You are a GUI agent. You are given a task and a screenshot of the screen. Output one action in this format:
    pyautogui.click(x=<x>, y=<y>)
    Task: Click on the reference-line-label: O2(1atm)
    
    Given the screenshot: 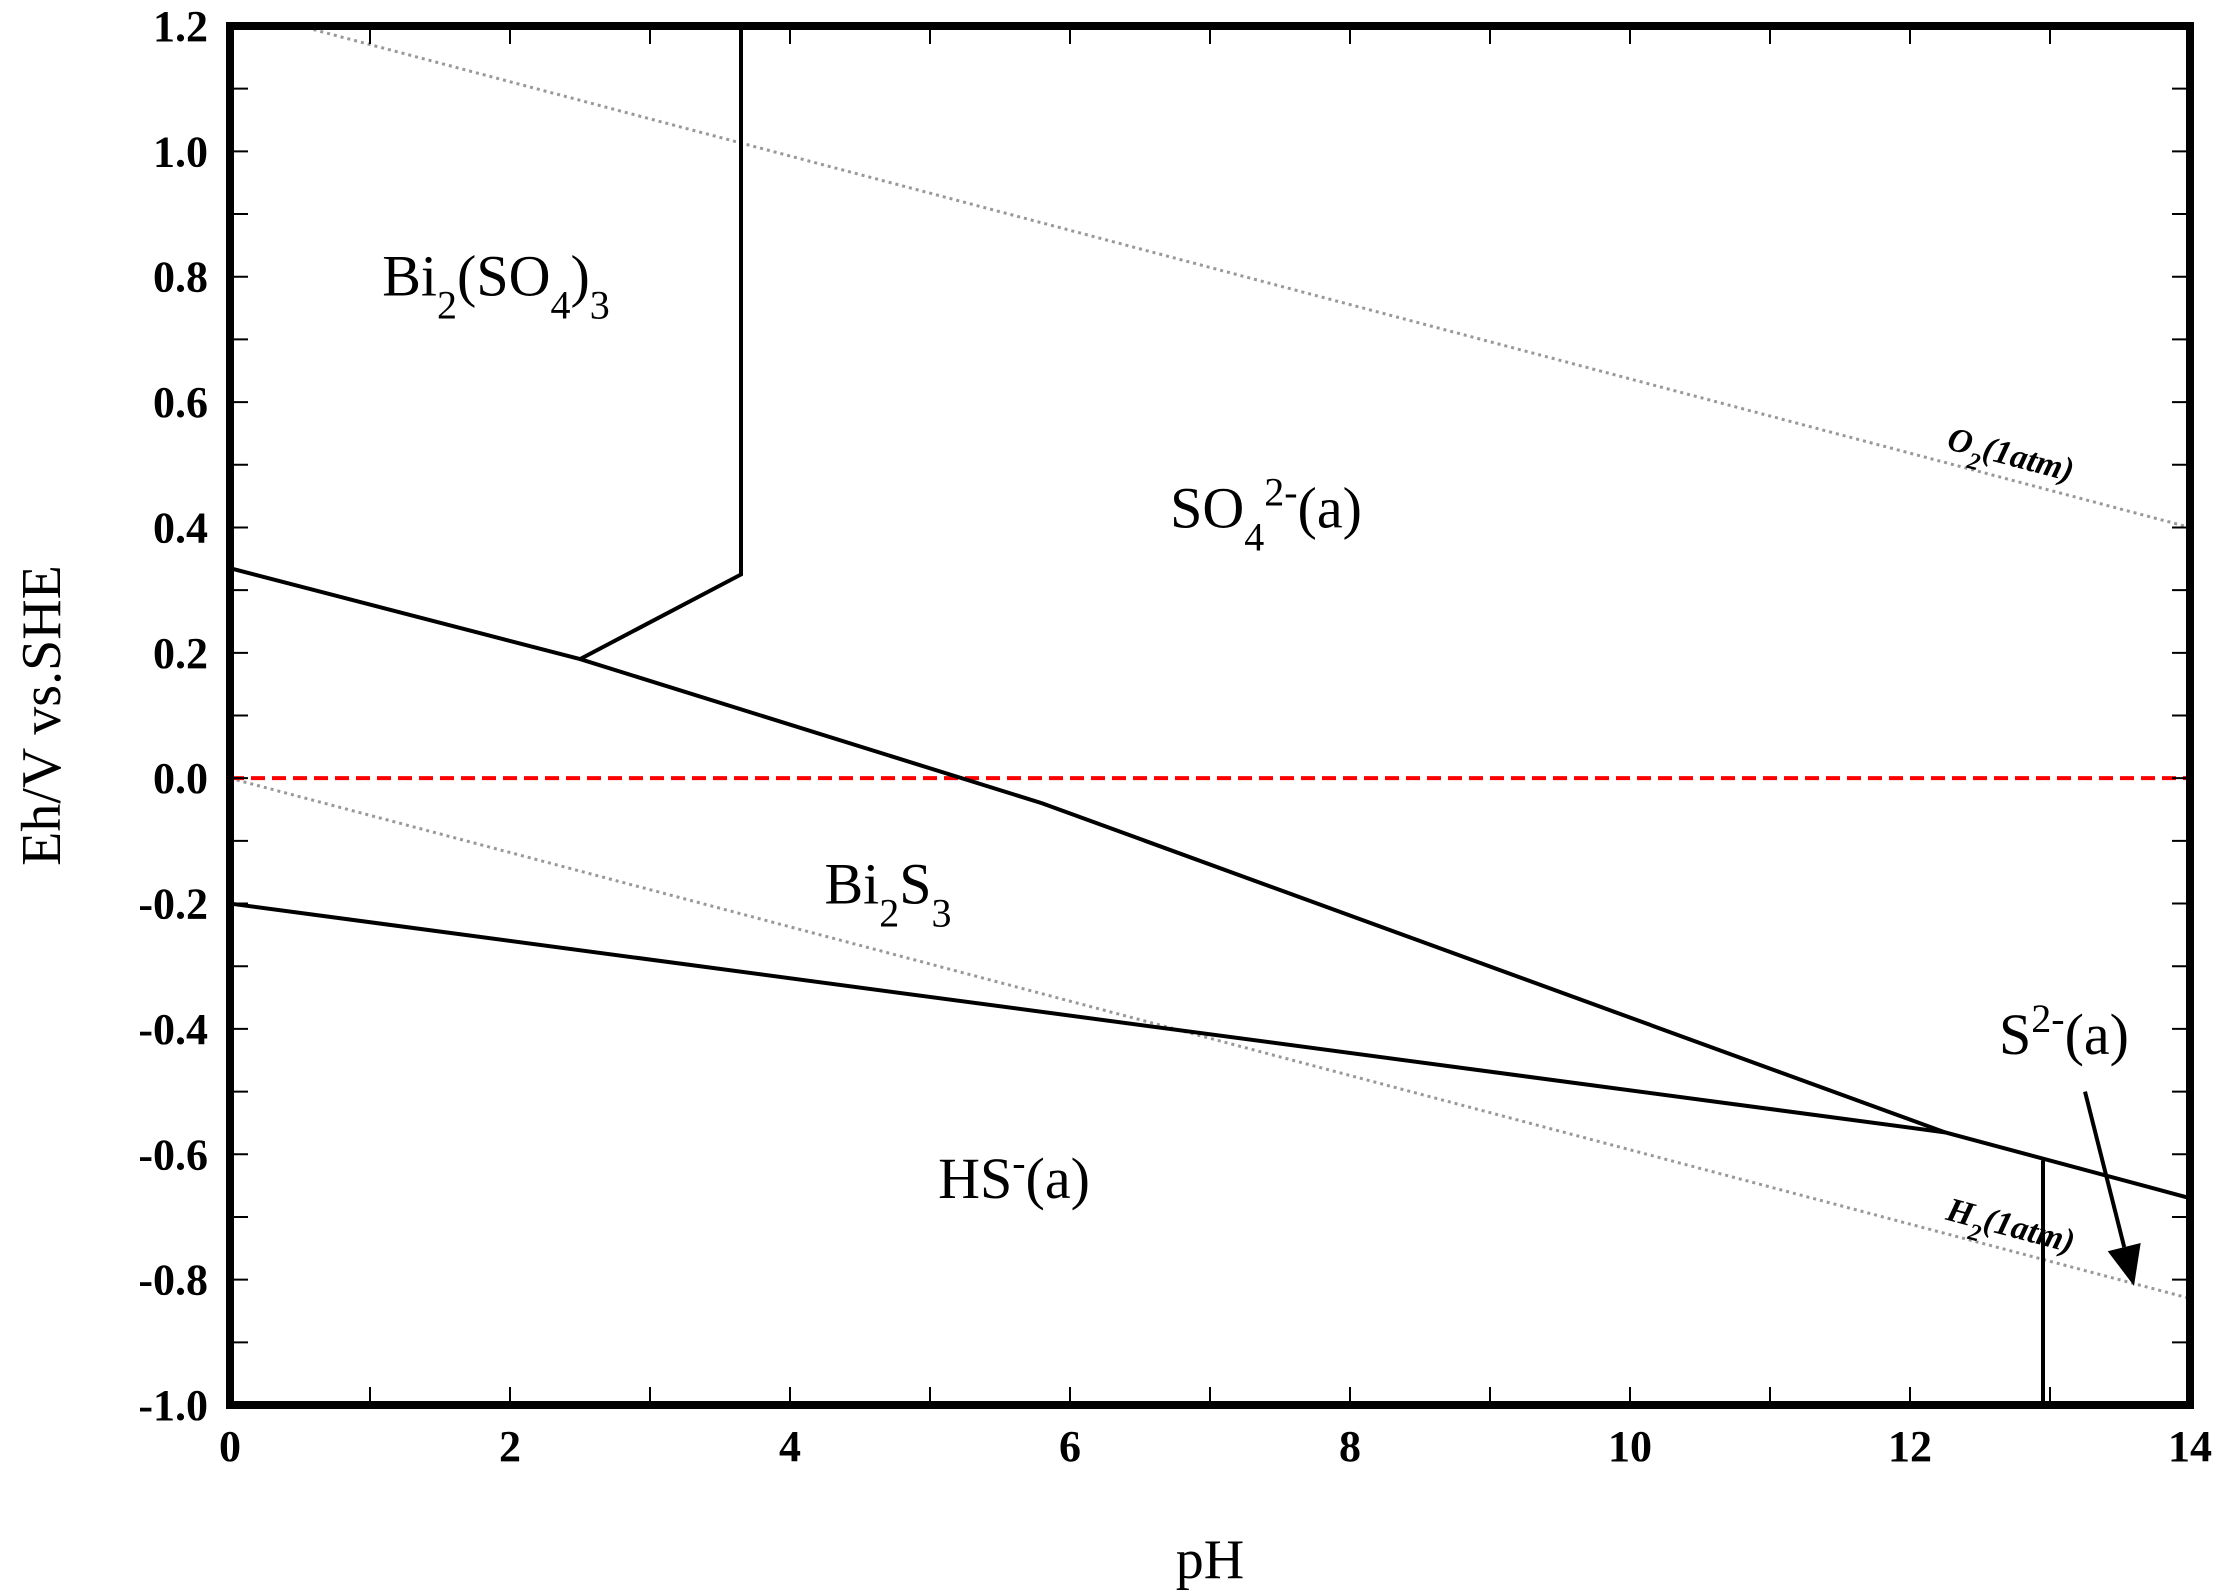 What is the action you would take?
    pyautogui.click(x=2009, y=461)
    